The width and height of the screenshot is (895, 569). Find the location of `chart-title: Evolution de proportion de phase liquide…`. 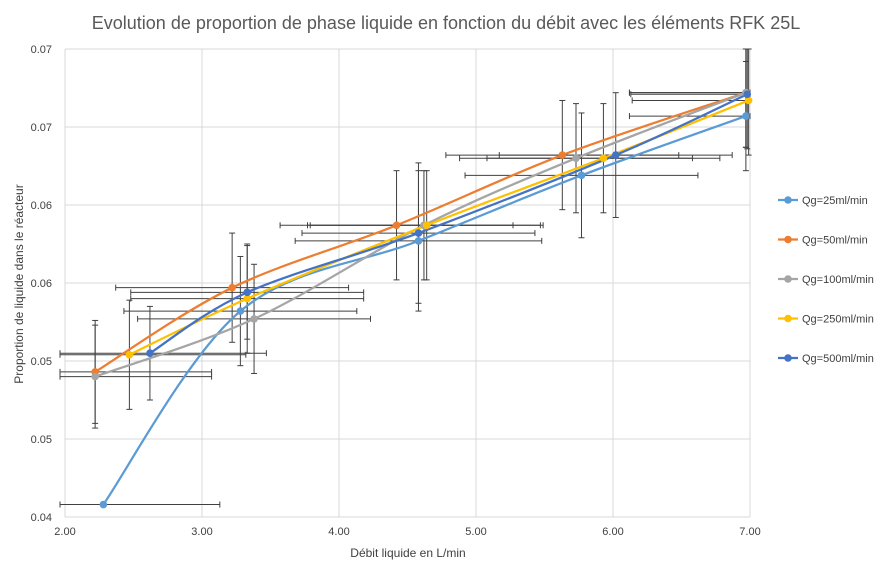

chart-title: Evolution de proportion de phase liquide… is located at coordinates (446, 23).